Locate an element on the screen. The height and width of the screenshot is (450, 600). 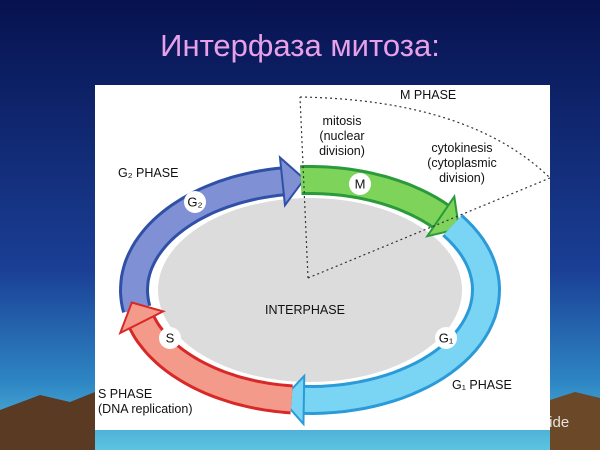
g1-badge: G₁ is located at coordinates (446, 337).